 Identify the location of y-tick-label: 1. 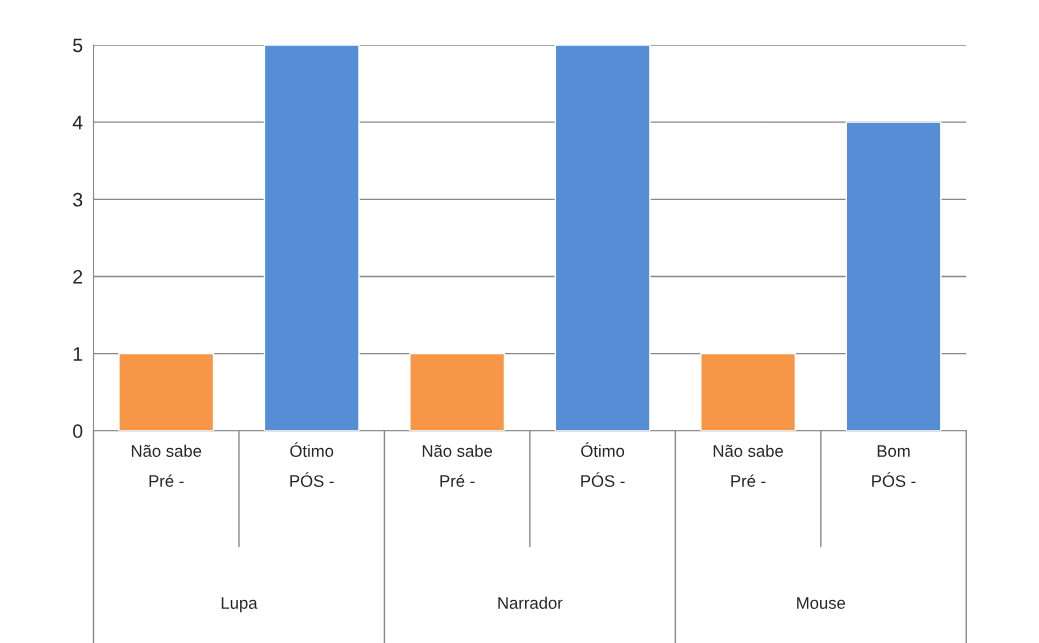
(78, 354).